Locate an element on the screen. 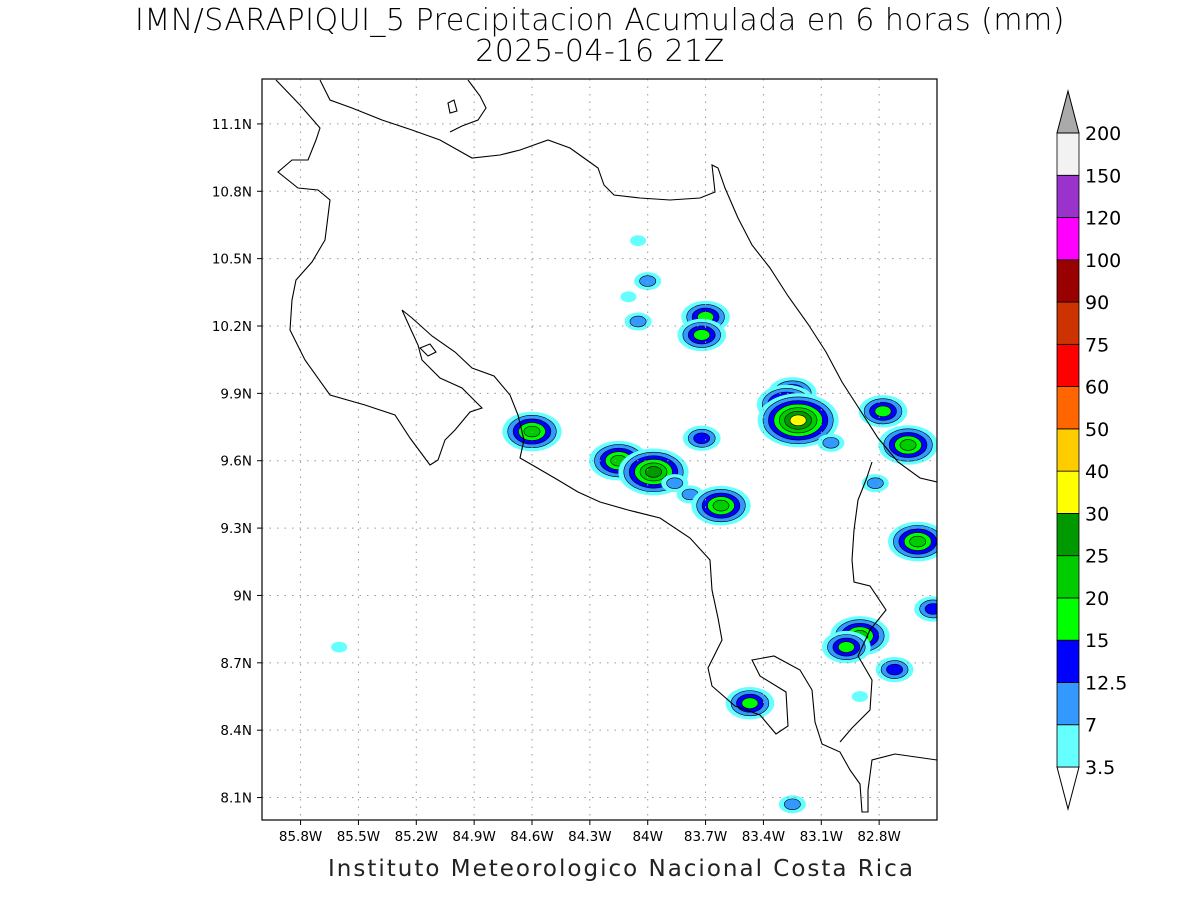 The image size is (1200, 900). colorbar-label: 12.5 is located at coordinates (1106, 683).